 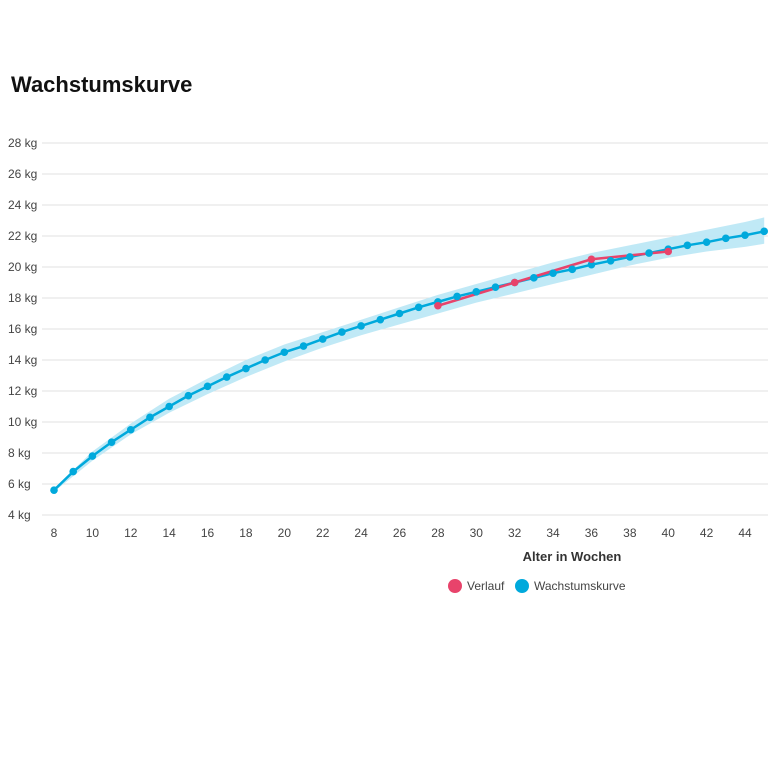 What do you see at coordinates (745, 533) in the screenshot?
I see `x-tick-label: 44` at bounding box center [745, 533].